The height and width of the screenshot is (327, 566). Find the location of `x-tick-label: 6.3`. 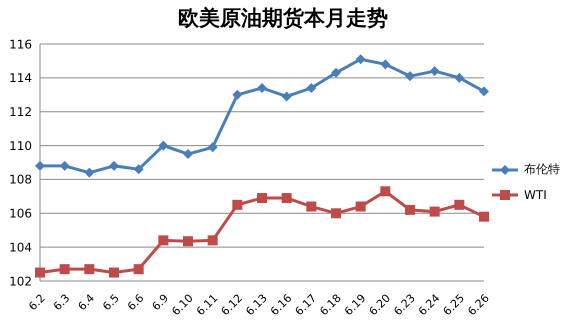

x-tick-label: 6.3 is located at coordinates (61, 303).